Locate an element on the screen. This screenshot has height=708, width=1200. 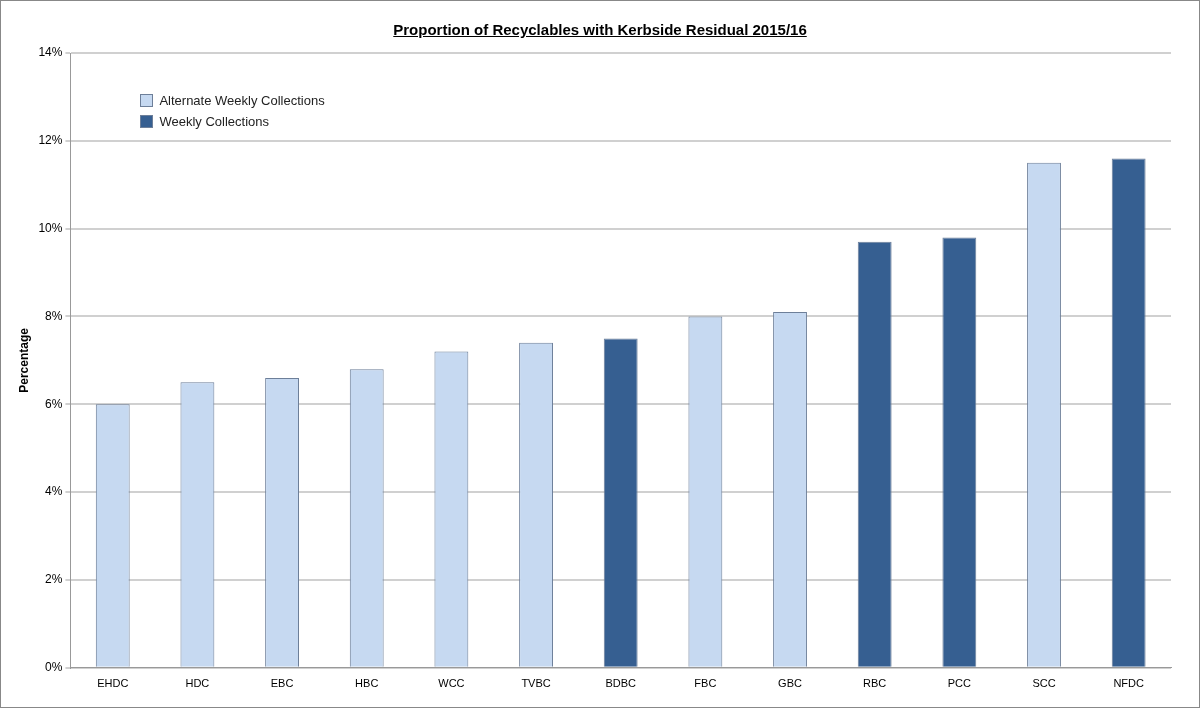
y-tick-label: 6% is located at coordinates (54, 403).